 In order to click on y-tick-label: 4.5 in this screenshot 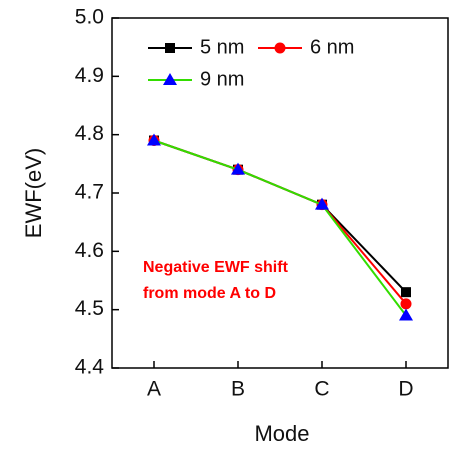, I will do `click(89, 308)`.